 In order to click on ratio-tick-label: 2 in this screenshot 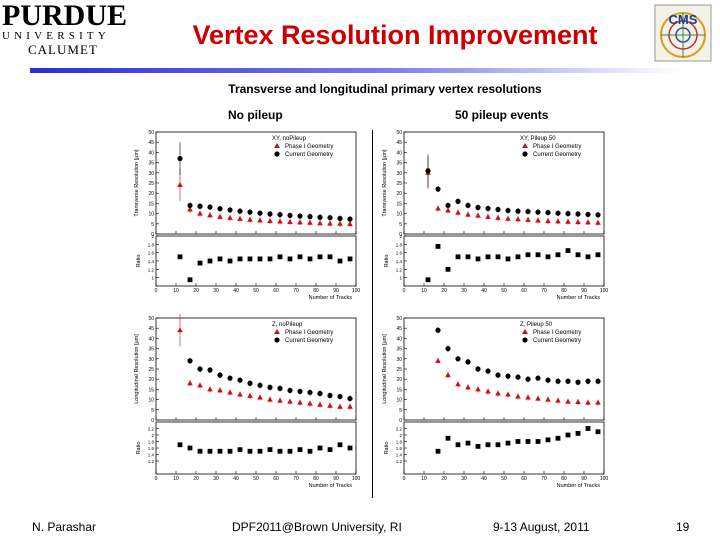, I will do `click(152, 236)`.